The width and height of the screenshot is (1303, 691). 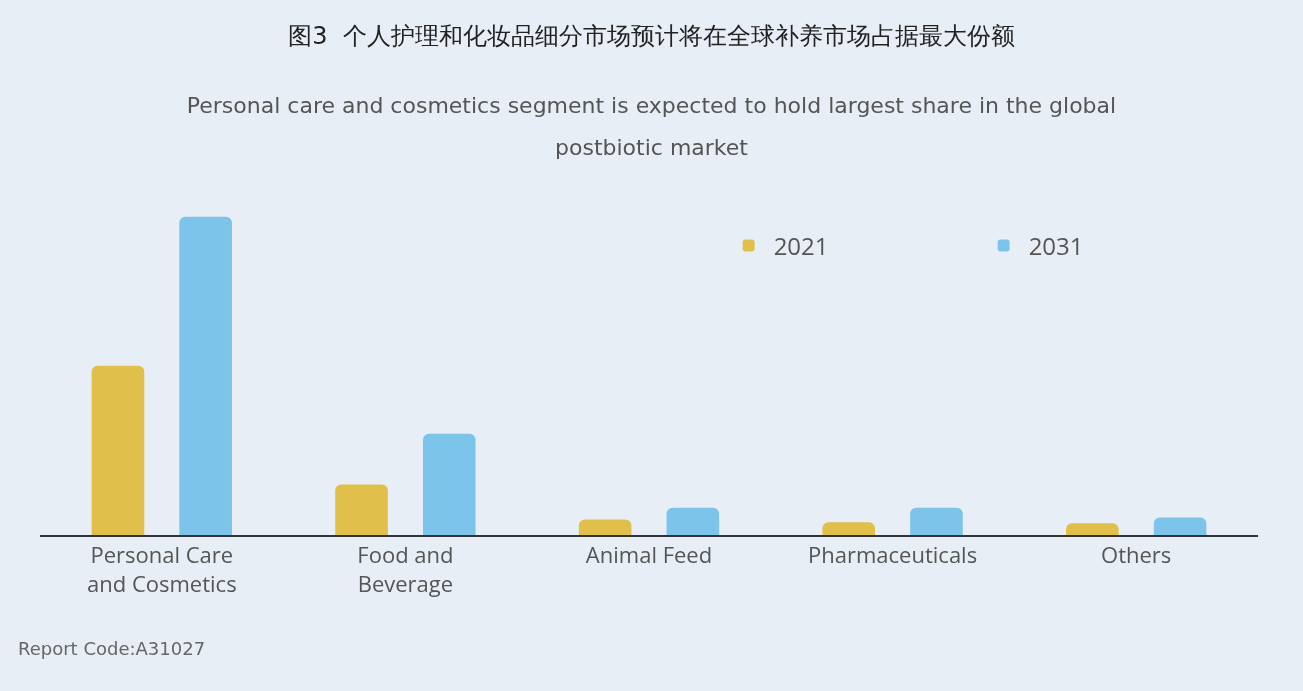 What do you see at coordinates (893, 554) in the screenshot?
I see `x-tick-label: Pharmaceuticals` at bounding box center [893, 554].